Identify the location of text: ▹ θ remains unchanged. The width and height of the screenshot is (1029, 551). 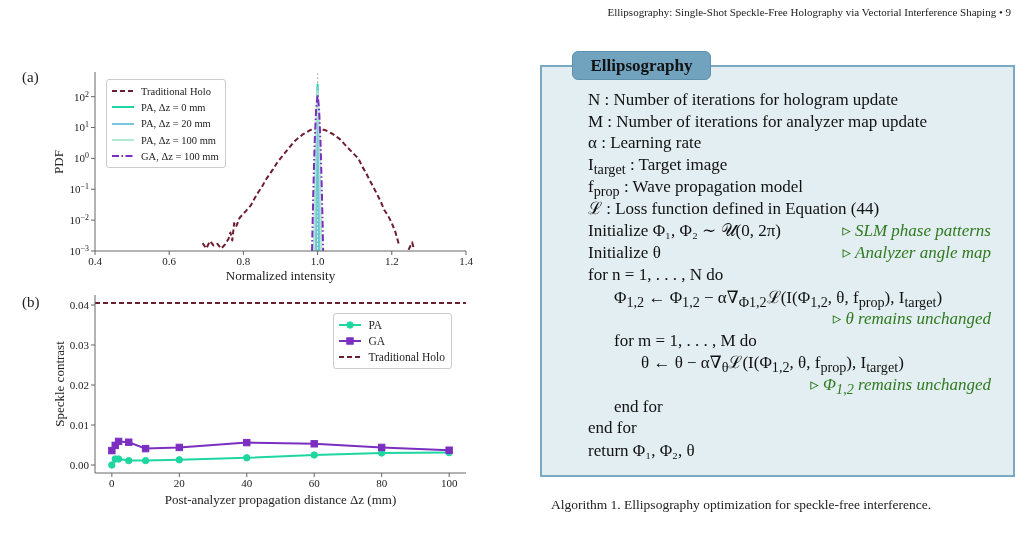
(911, 319).